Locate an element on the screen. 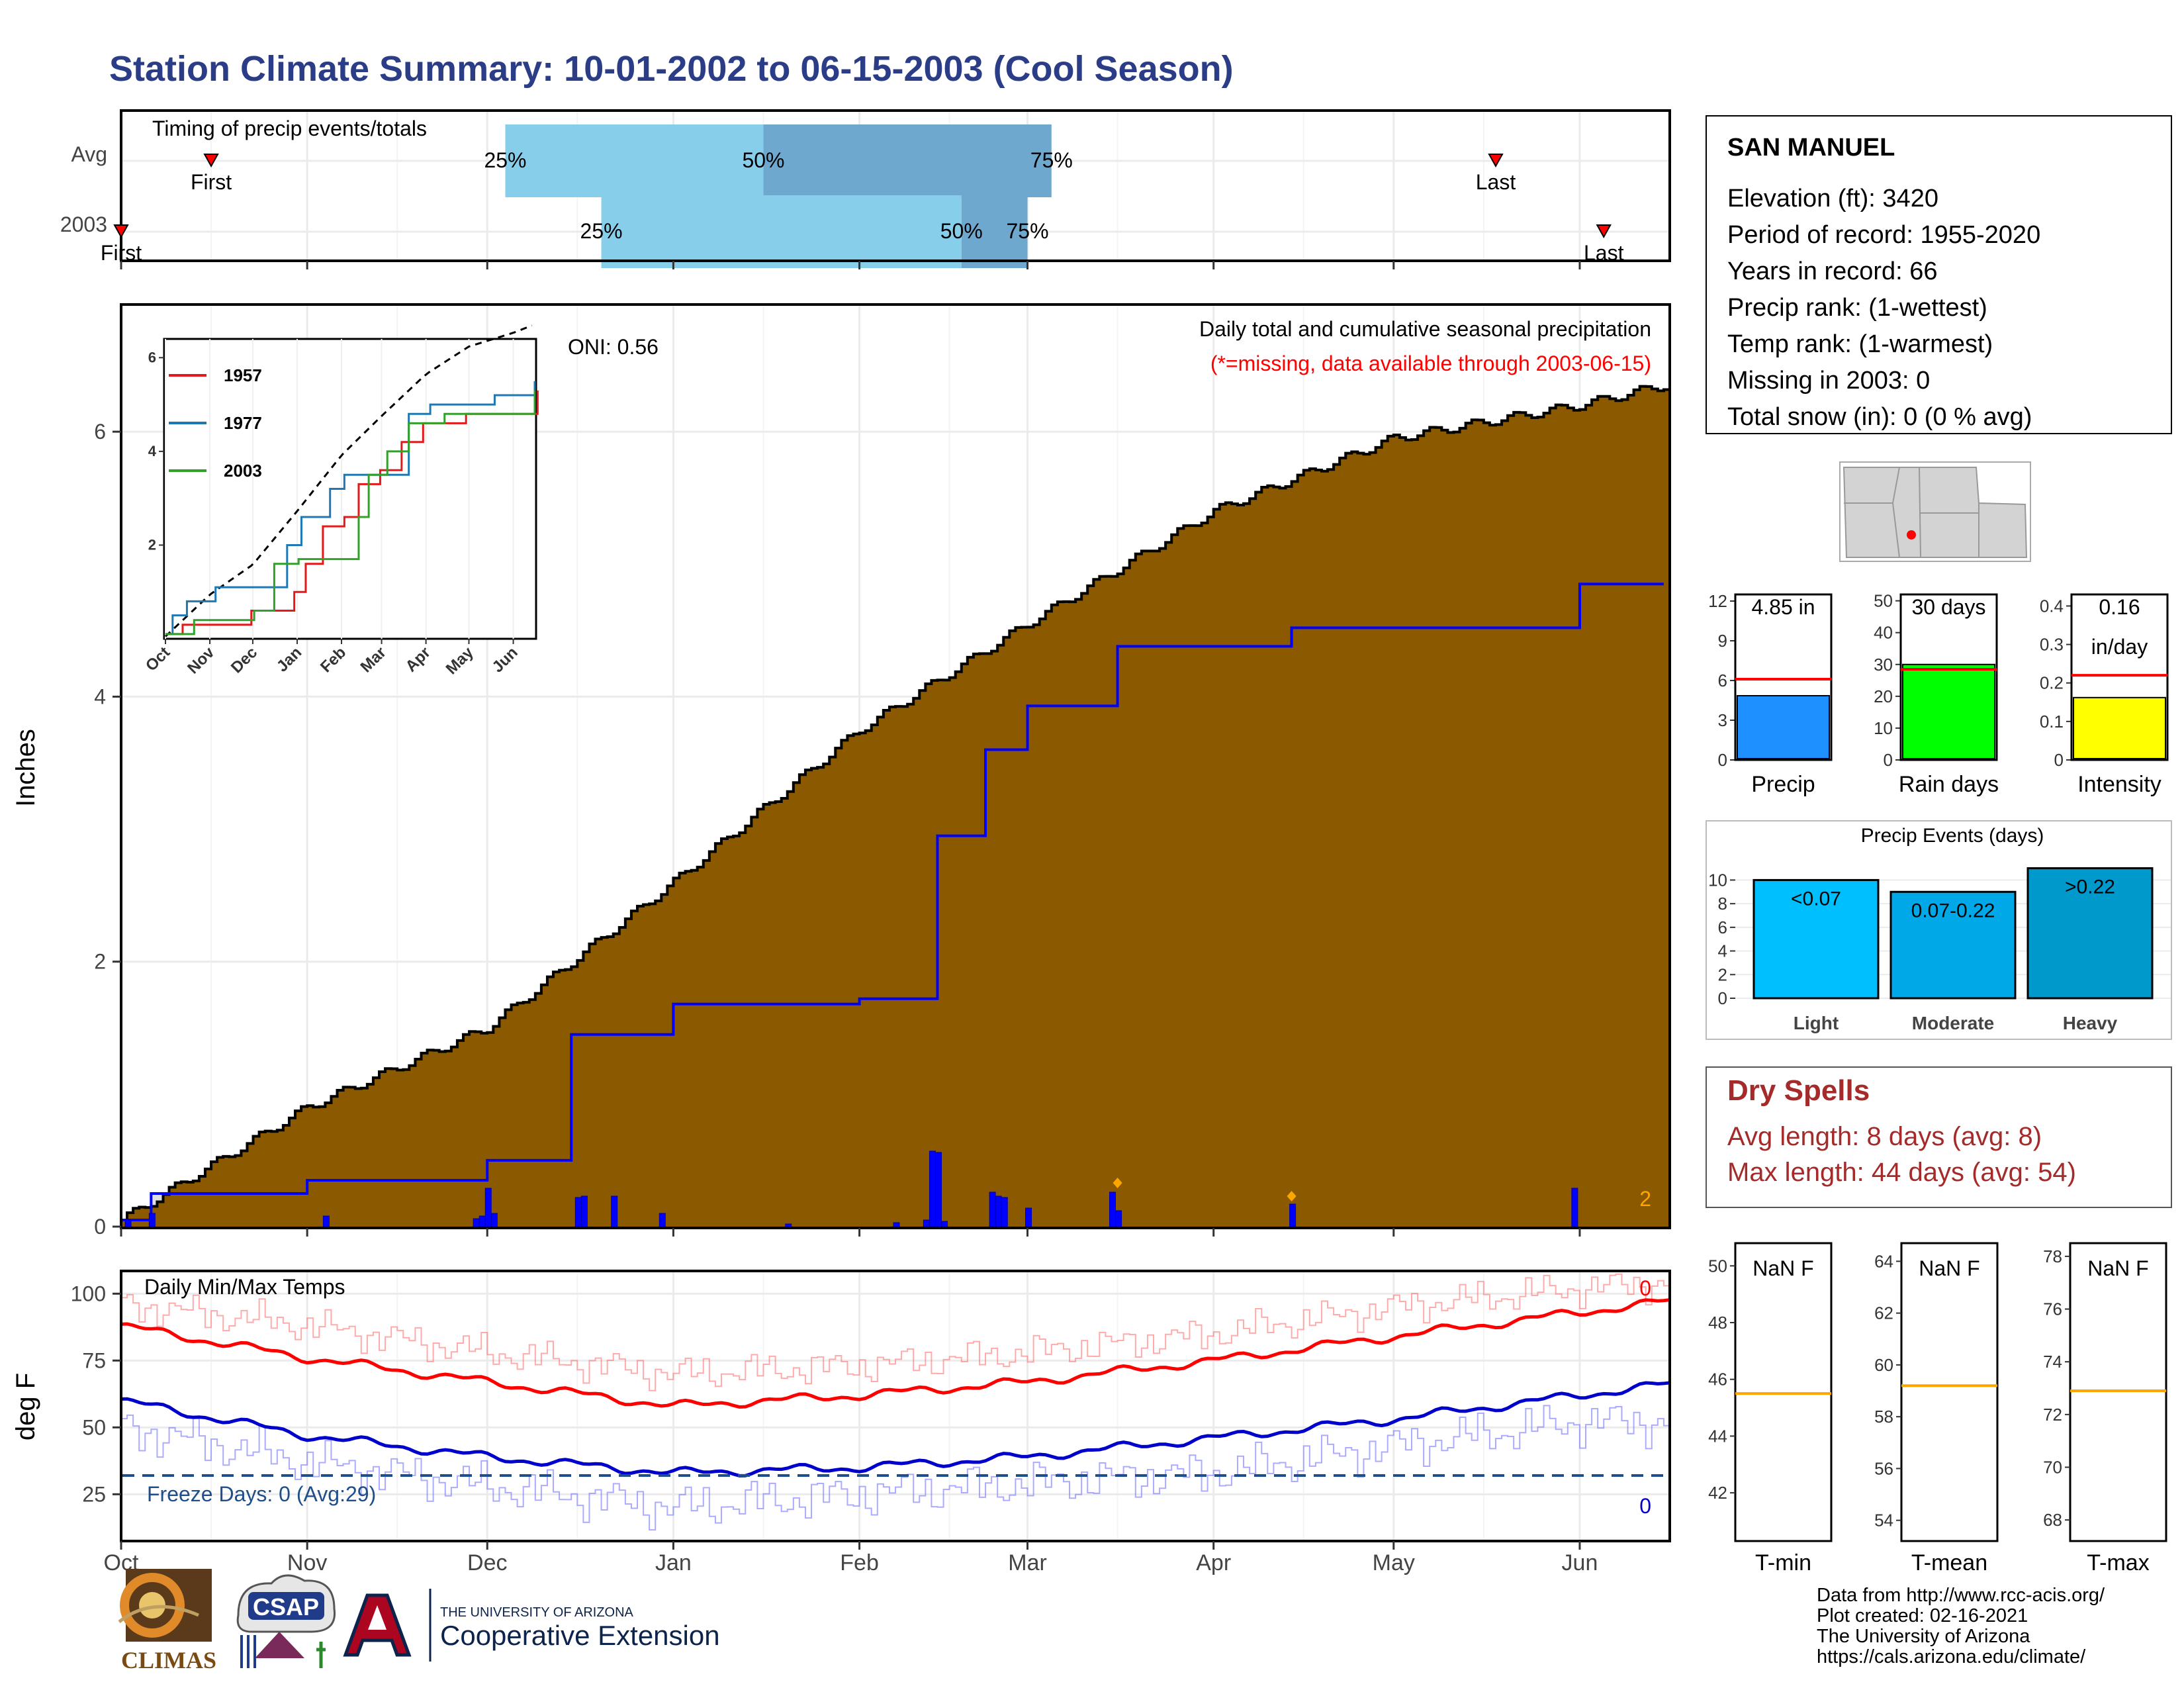  mini-bar-rain-days is located at coordinates (1948, 711).